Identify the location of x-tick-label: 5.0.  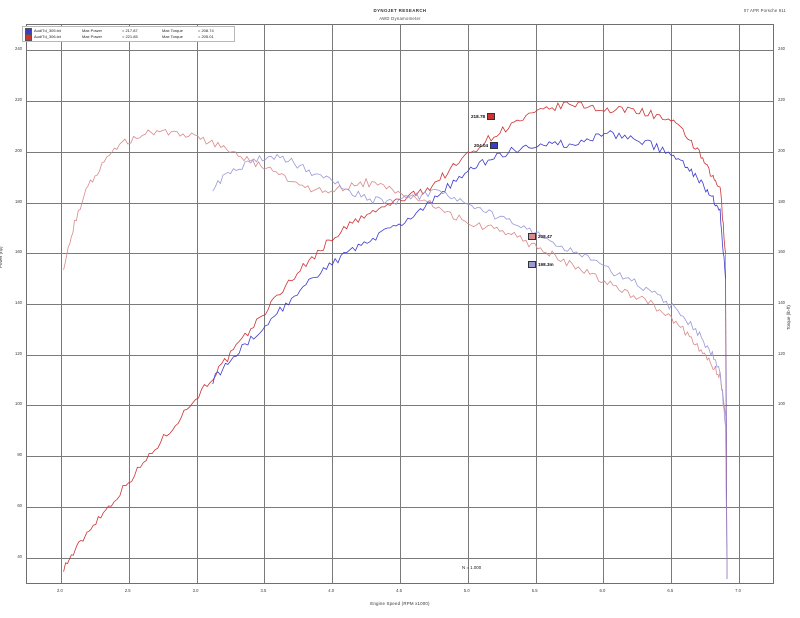
(466, 590).